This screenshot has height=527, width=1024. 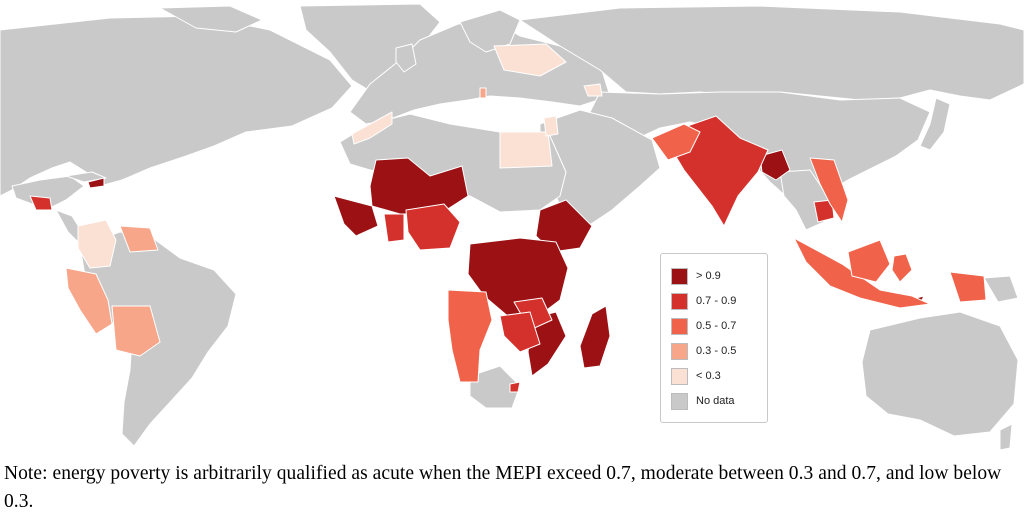 I want to click on uk, so click(x=406, y=58).